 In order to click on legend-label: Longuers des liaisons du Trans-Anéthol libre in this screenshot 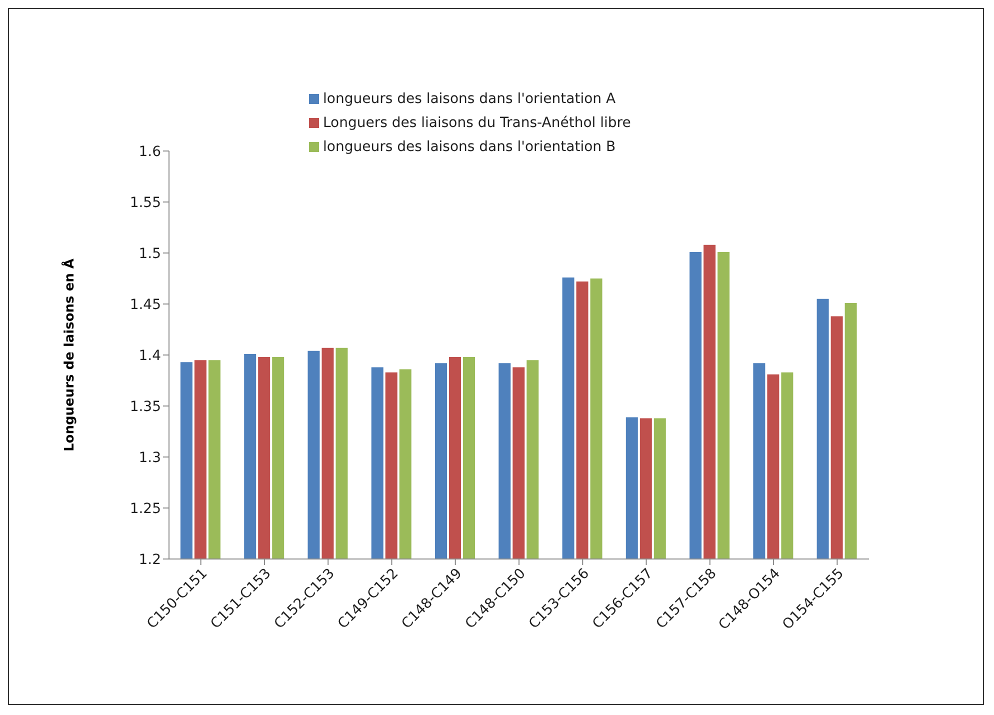, I will do `click(477, 123)`.